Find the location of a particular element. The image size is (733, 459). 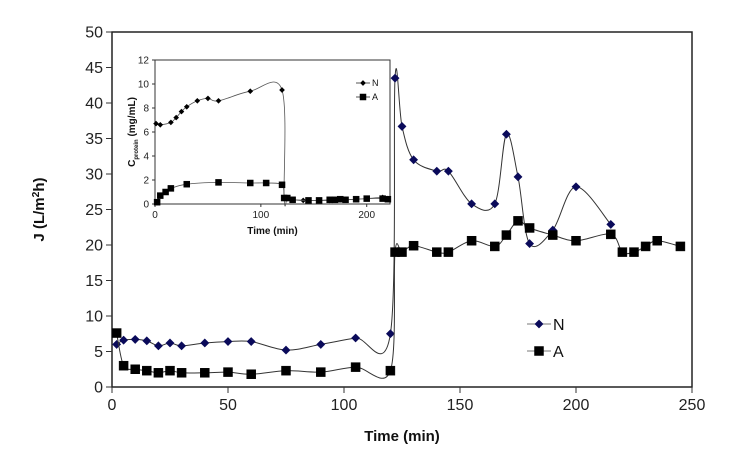

inset-plot-frame is located at coordinates (272, 132).